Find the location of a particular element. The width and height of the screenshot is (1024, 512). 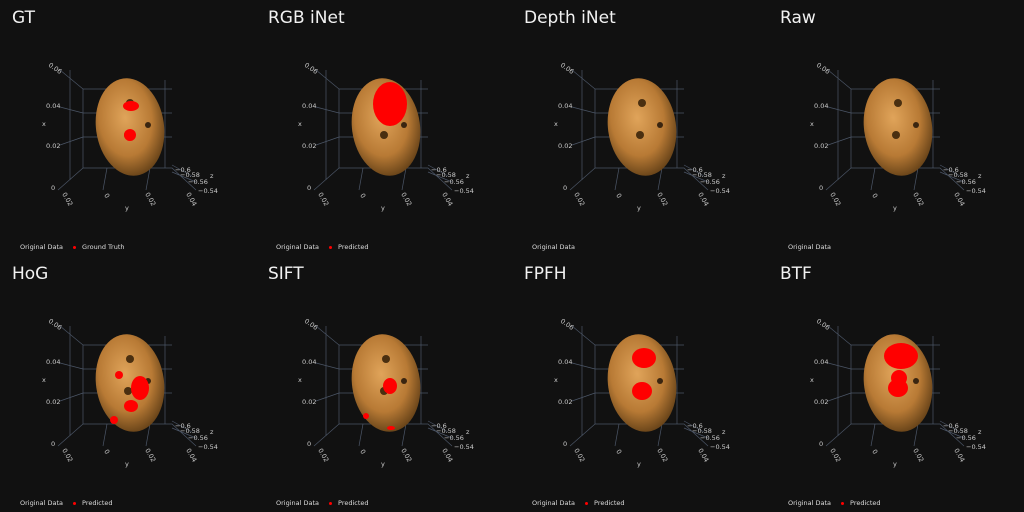

legend: Original Data Ground Truth is located at coordinates (72, 247).